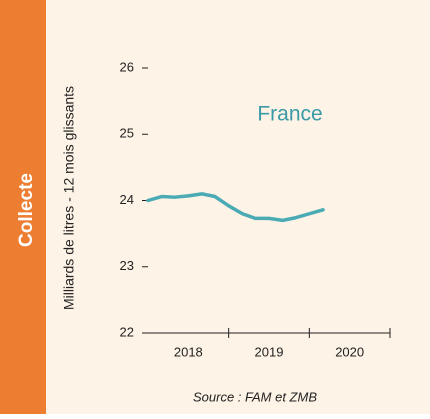 The width and height of the screenshot is (430, 419). What do you see at coordinates (289, 114) in the screenshot?
I see `annotation: France` at bounding box center [289, 114].